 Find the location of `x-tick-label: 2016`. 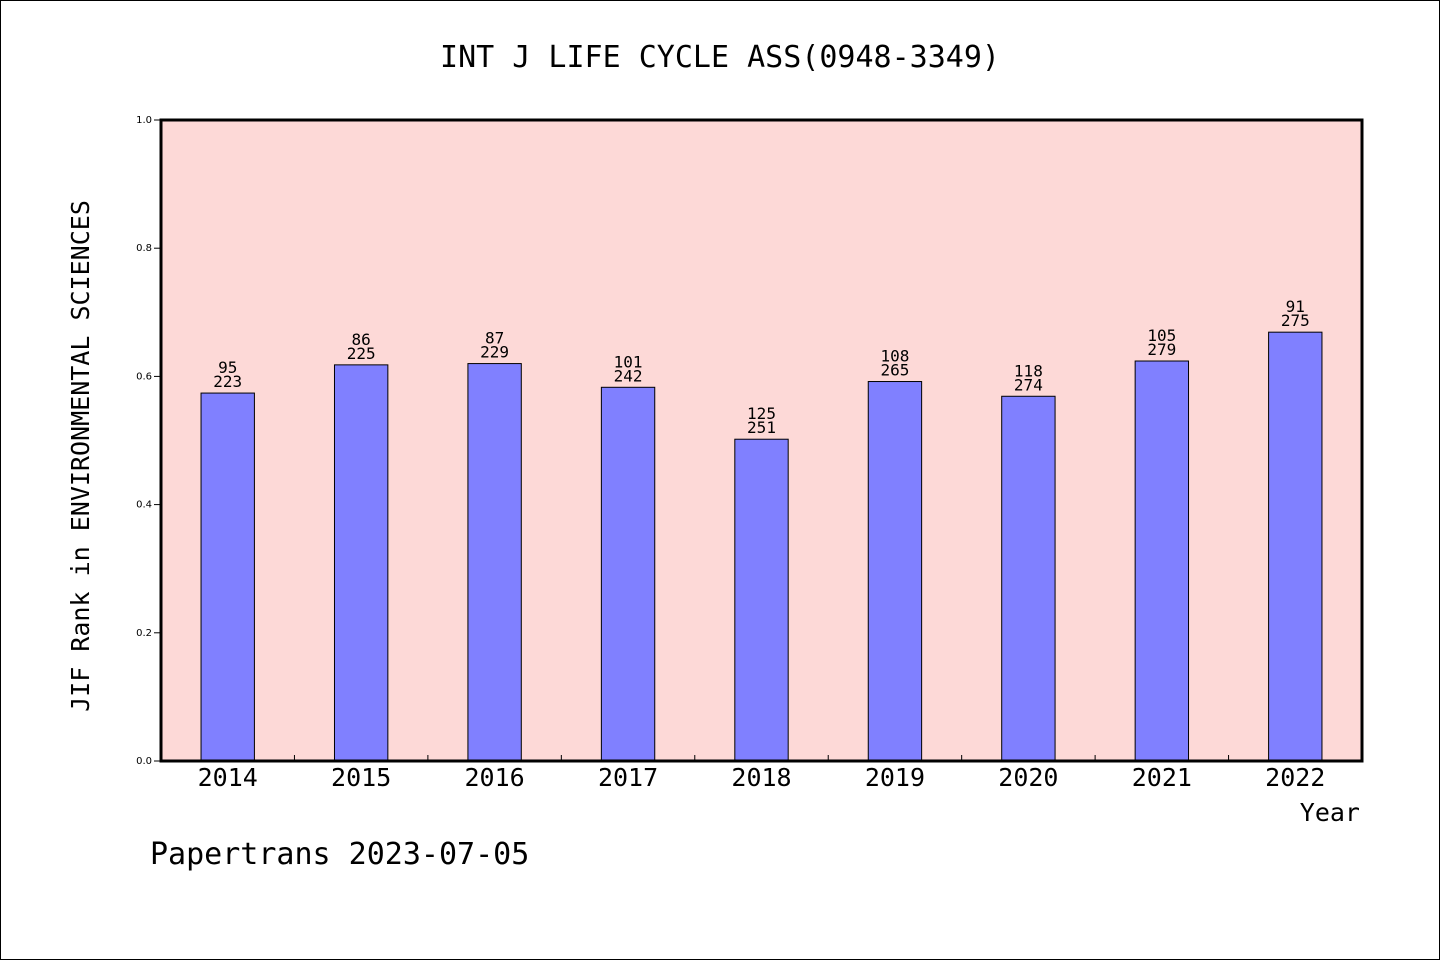

x-tick-label: 2016 is located at coordinates (495, 777).